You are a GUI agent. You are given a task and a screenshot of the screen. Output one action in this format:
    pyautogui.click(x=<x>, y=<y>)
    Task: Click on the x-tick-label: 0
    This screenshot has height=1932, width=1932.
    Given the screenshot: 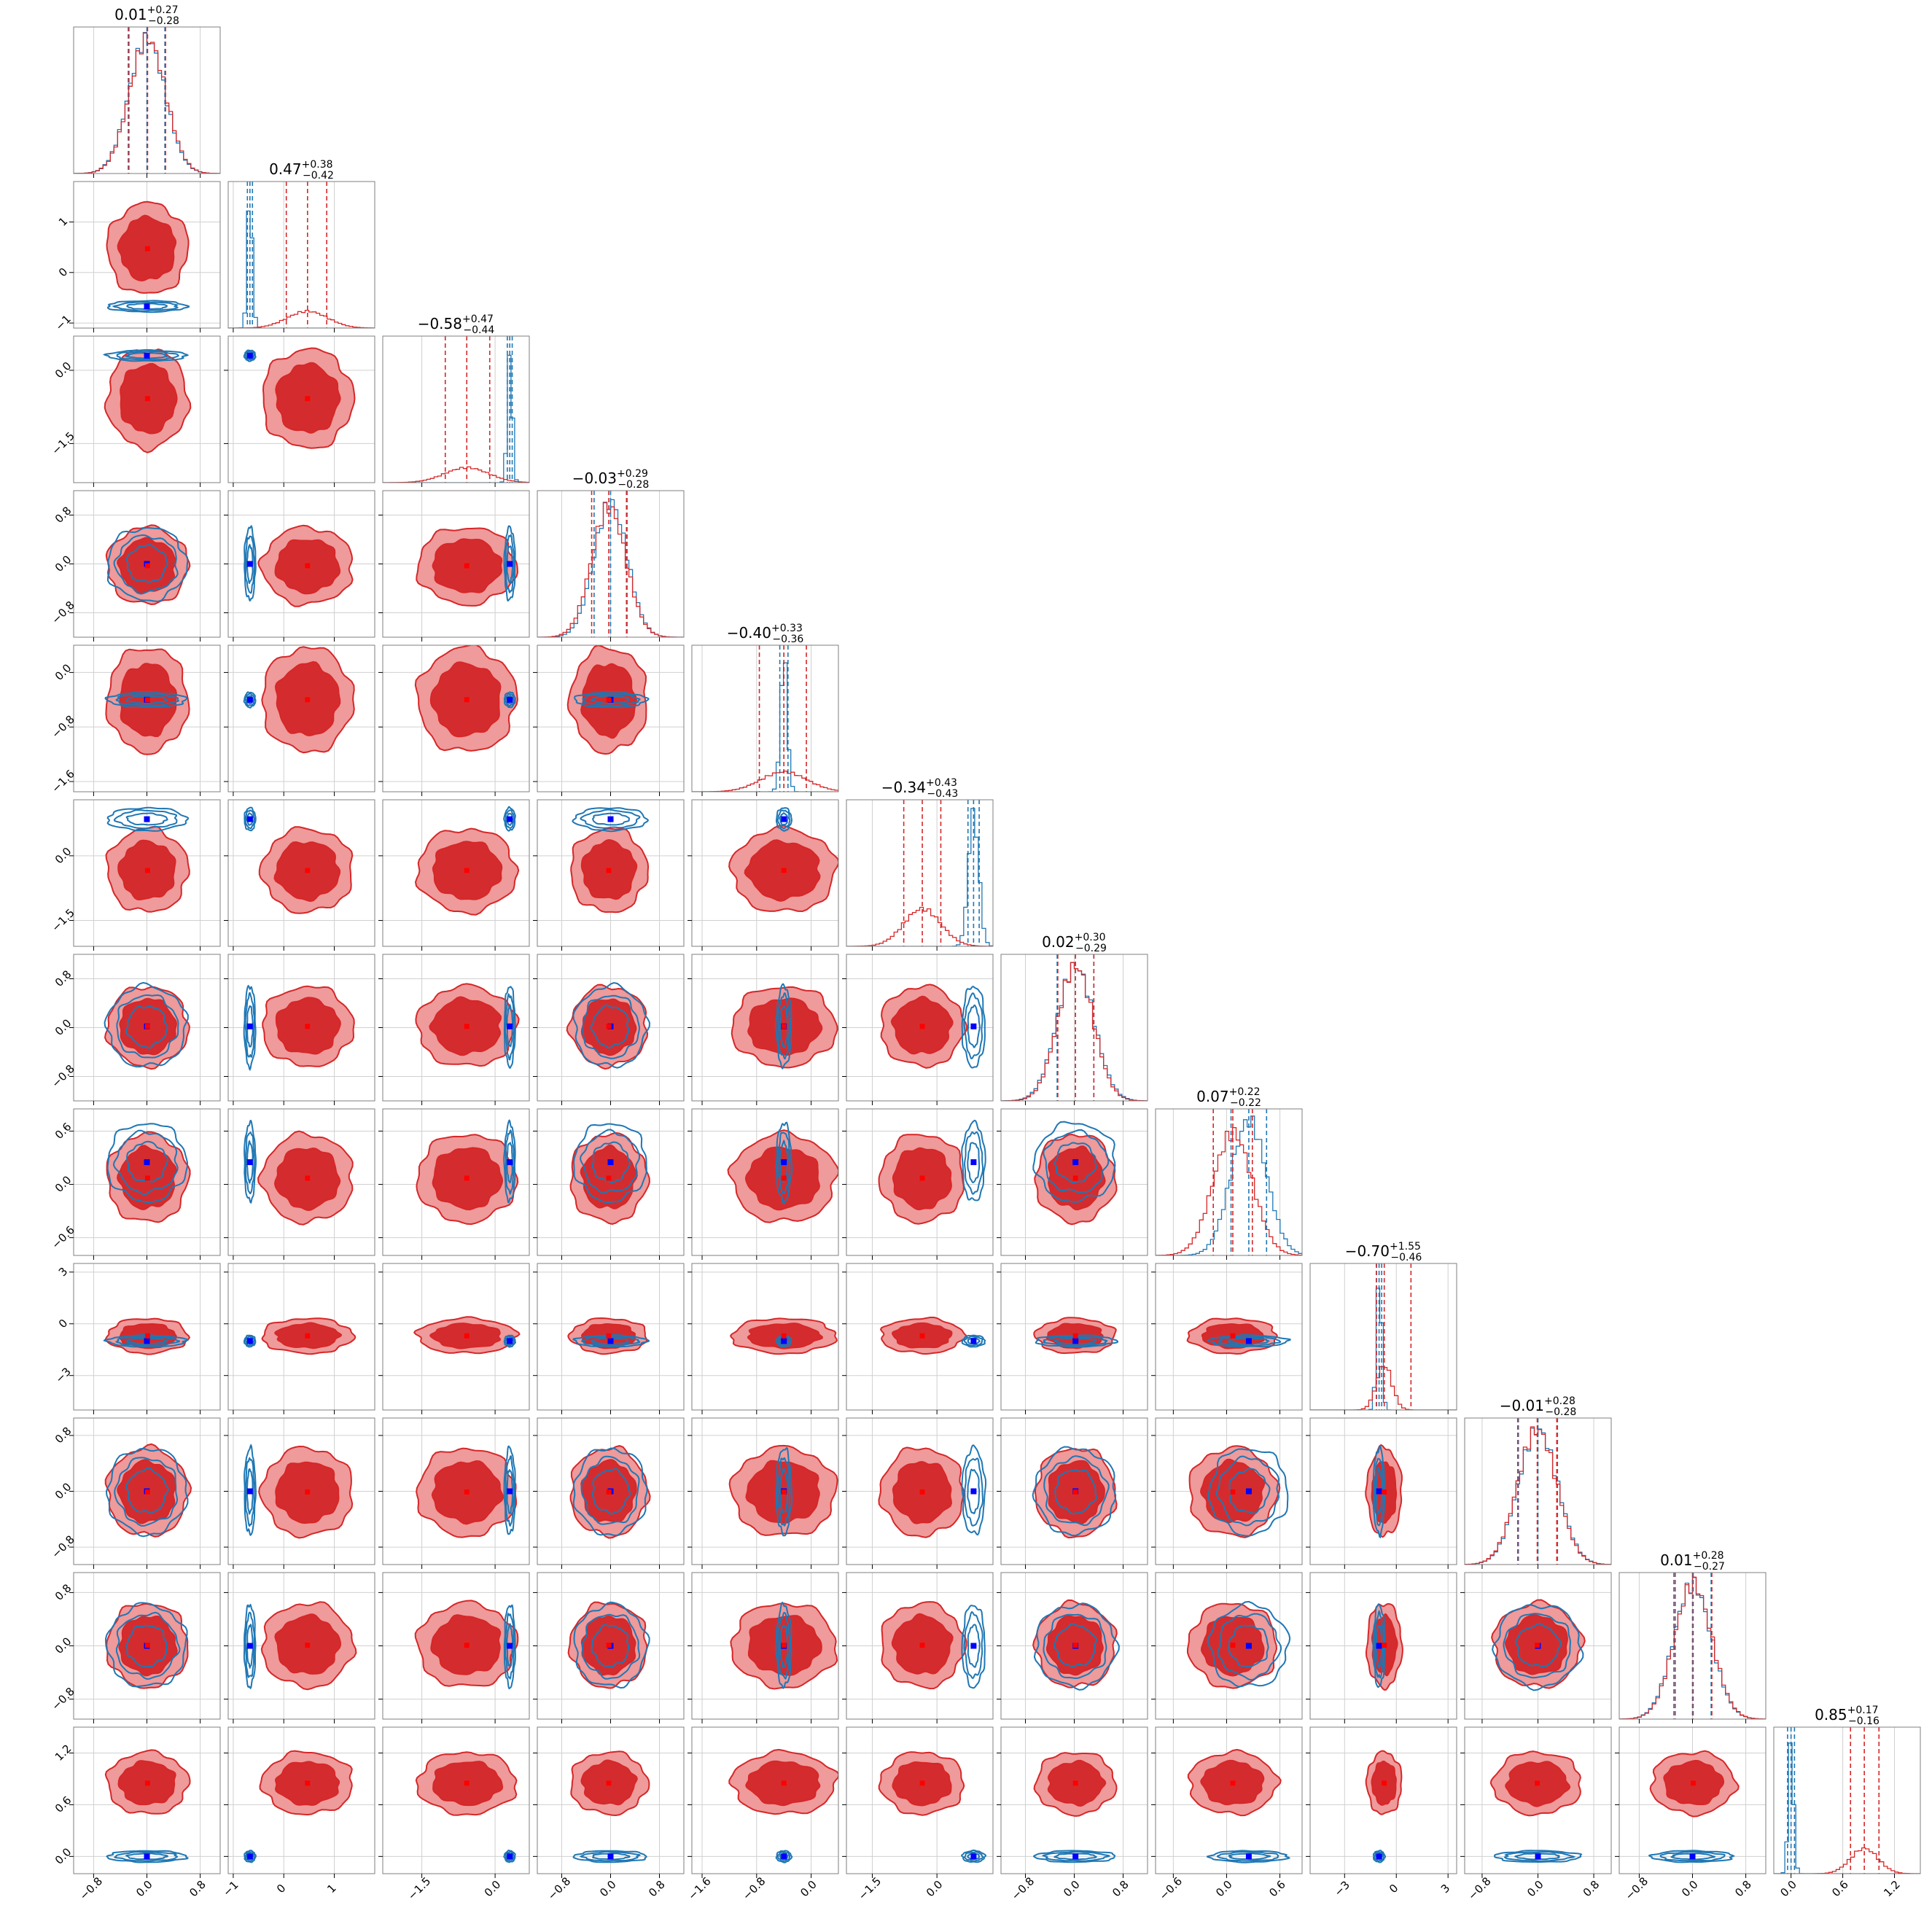 What is the action you would take?
    pyautogui.click(x=1394, y=1889)
    